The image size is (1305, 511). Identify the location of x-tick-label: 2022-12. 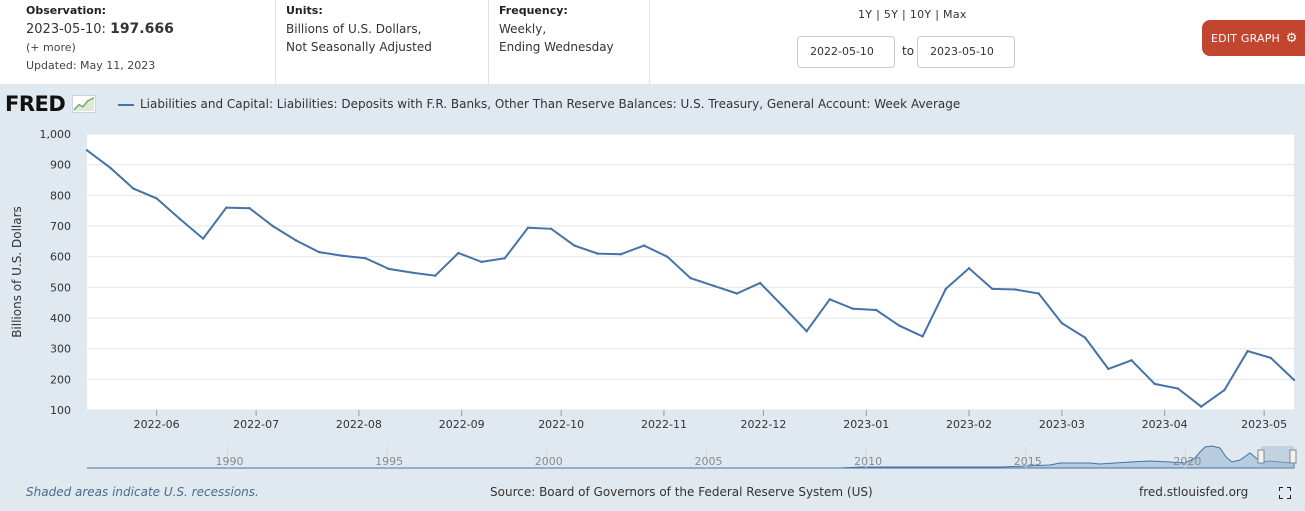
(763, 424).